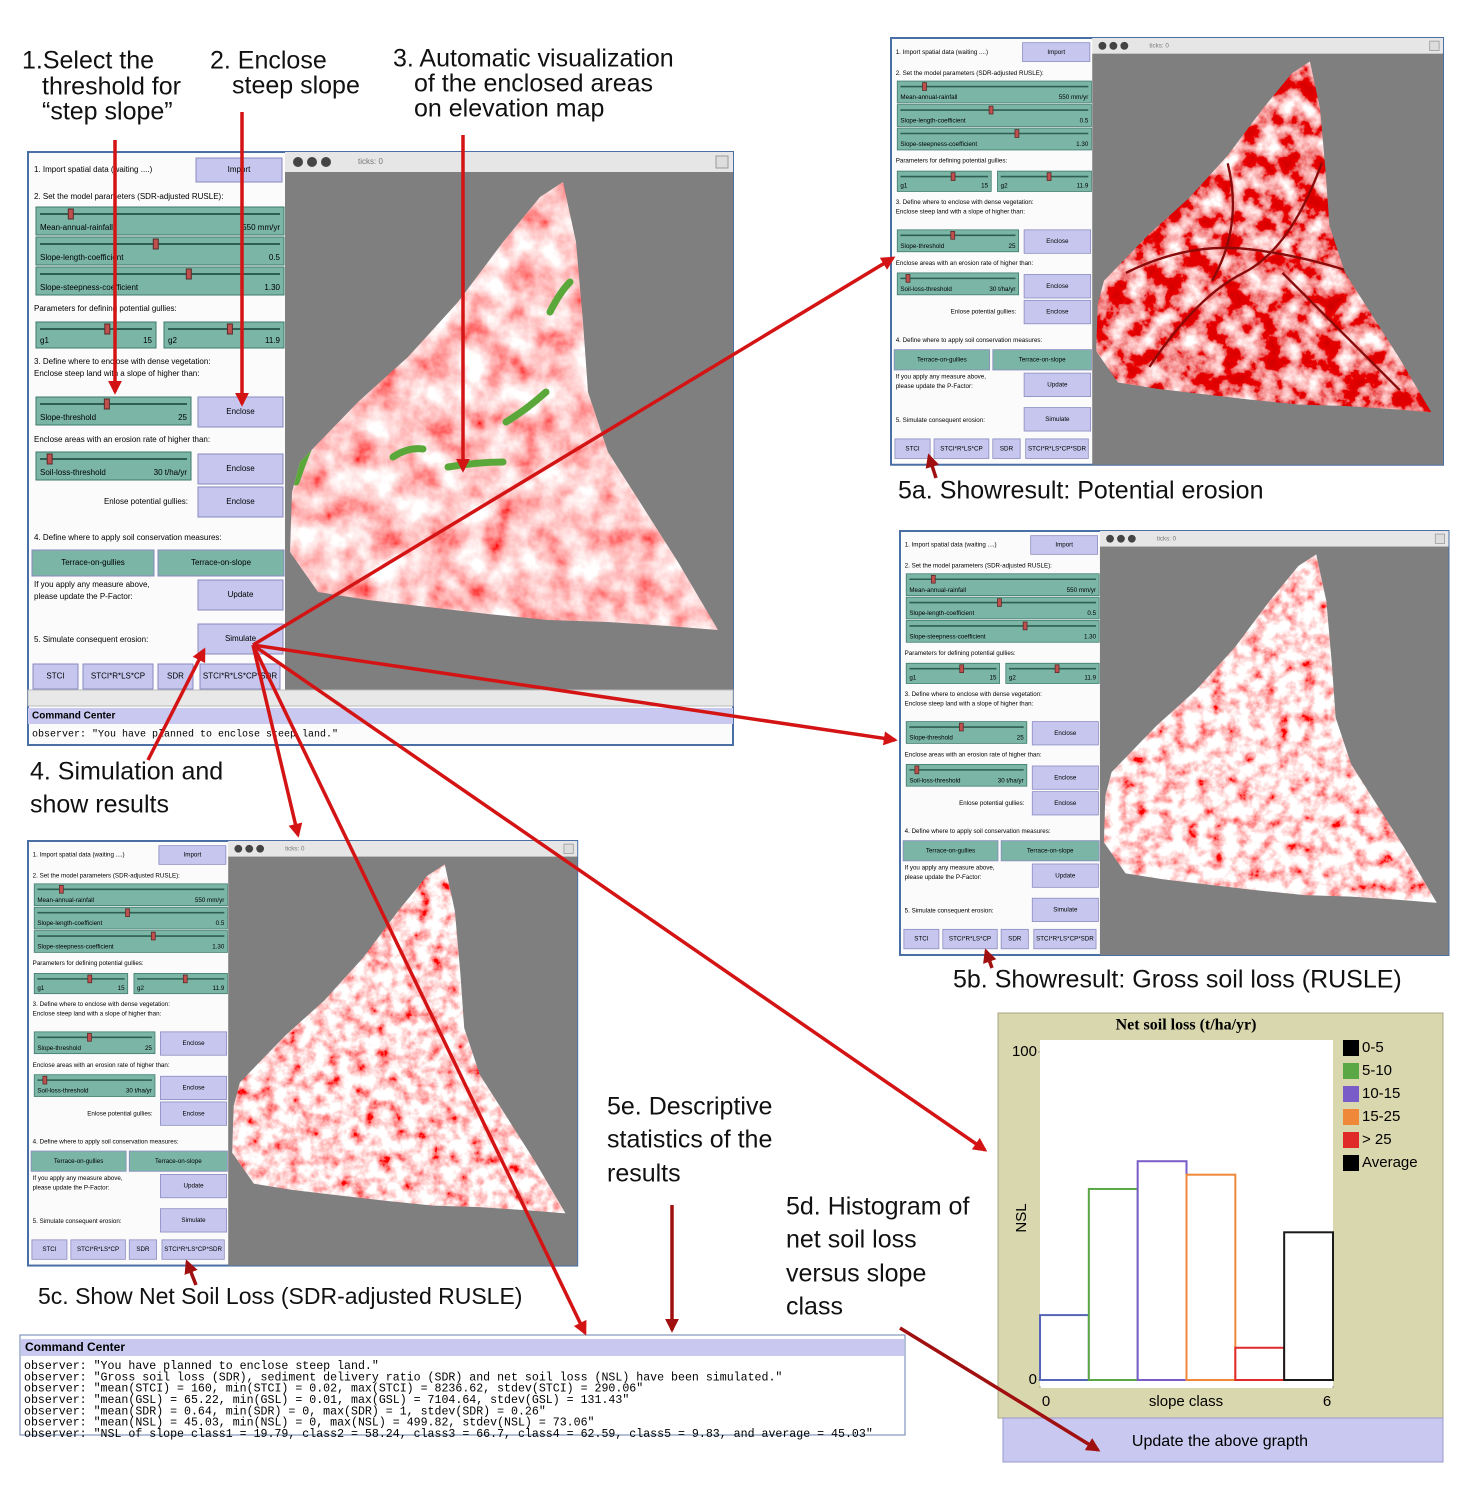 The width and height of the screenshot is (1468, 1493). Describe the element at coordinates (1220, 1441) in the screenshot. I see `update-button-label: Update the above grapth` at that location.